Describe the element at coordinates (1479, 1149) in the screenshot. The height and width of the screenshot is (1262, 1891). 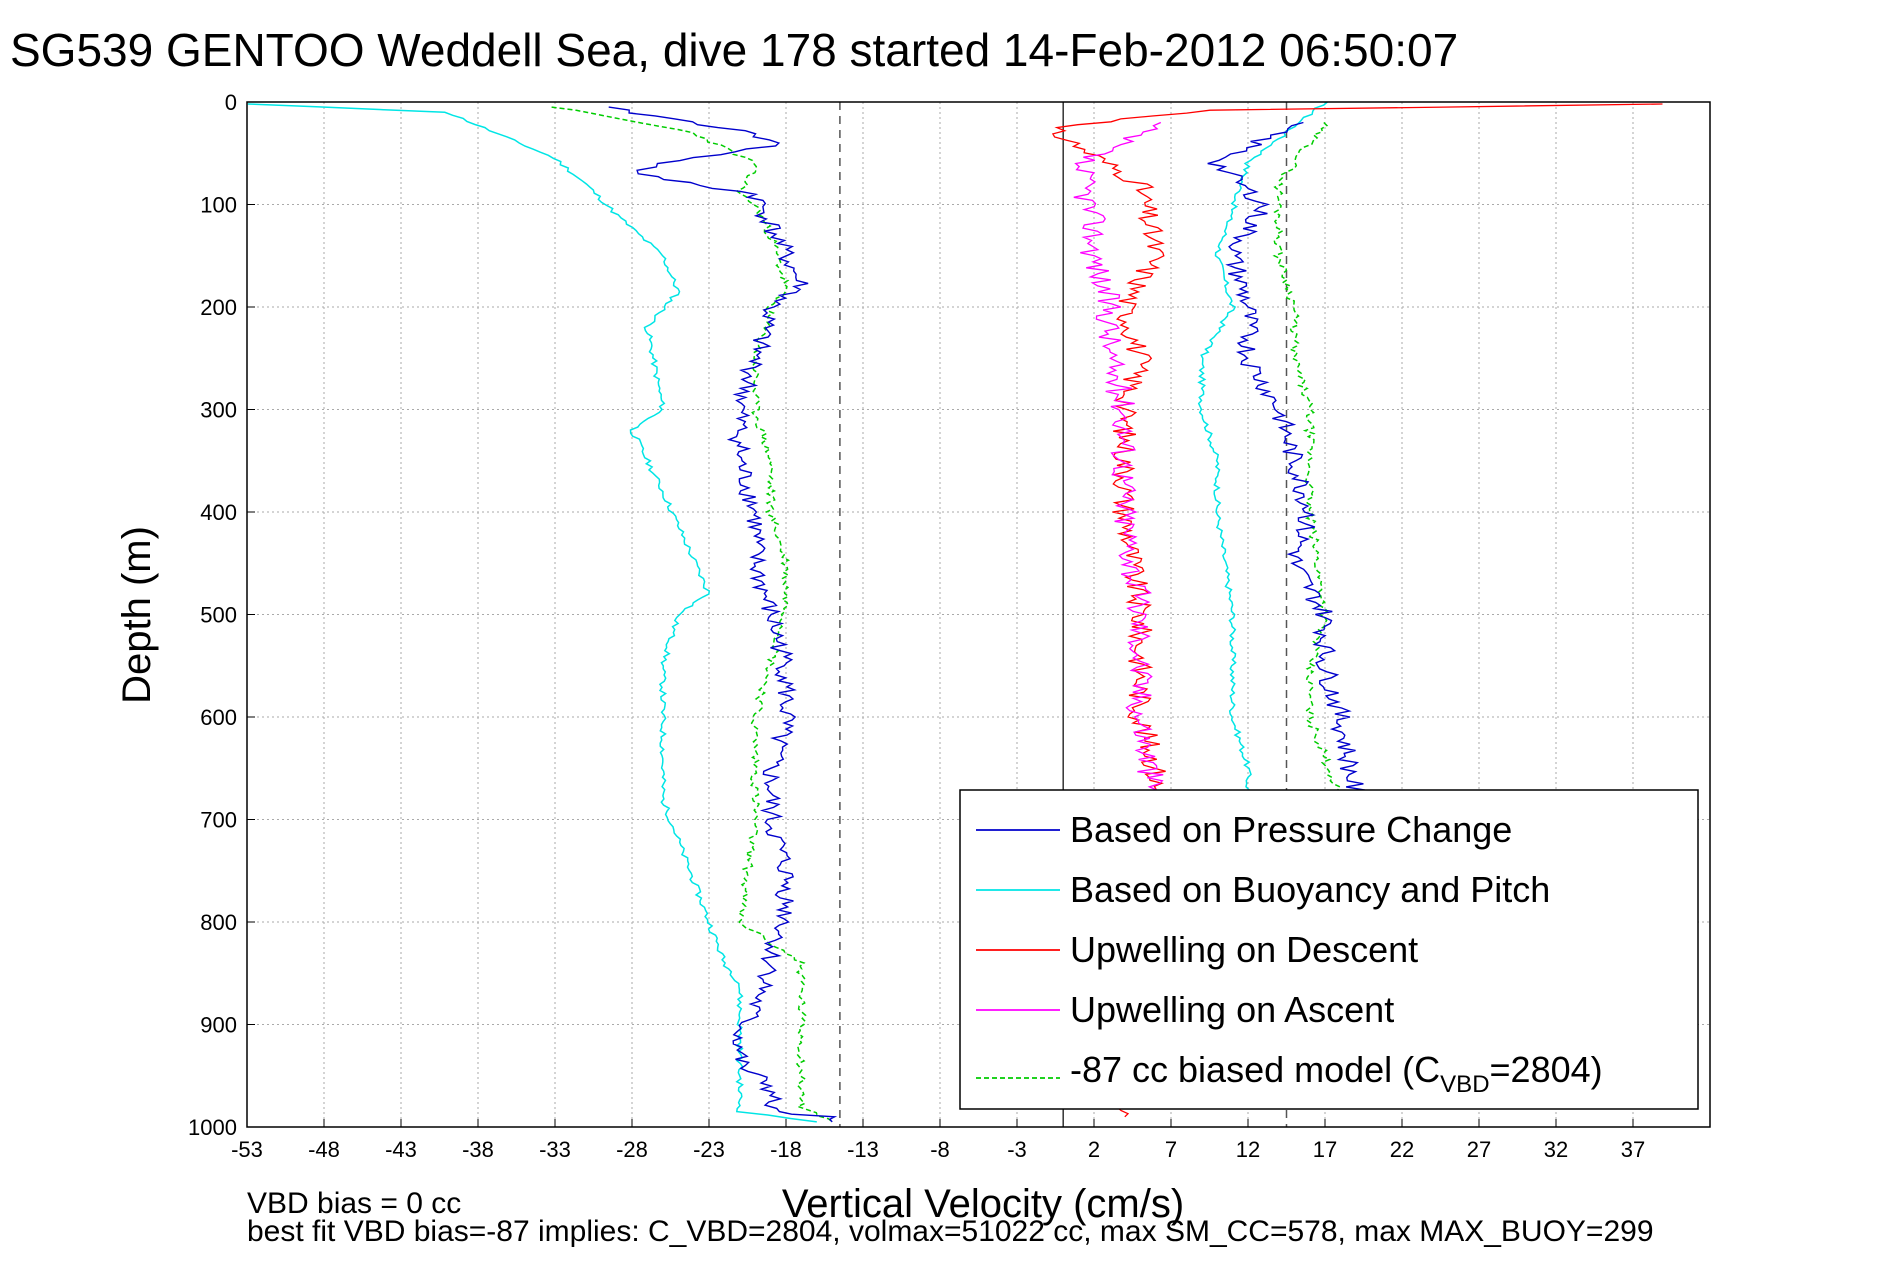
I see `x-tick-label: 27` at that location.